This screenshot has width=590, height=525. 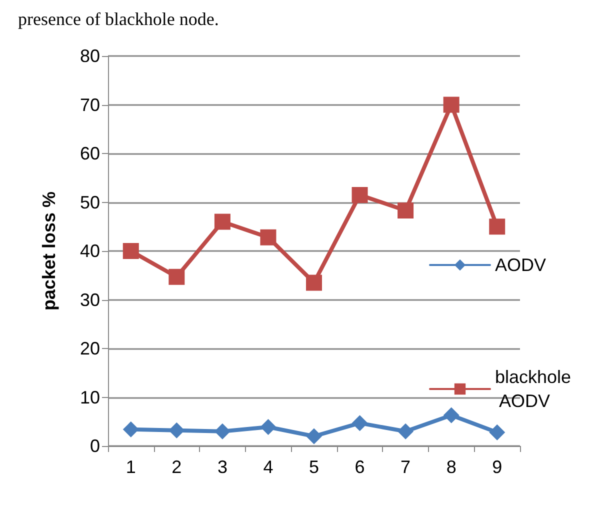 I want to click on x-tick-label: 4, so click(x=268, y=467).